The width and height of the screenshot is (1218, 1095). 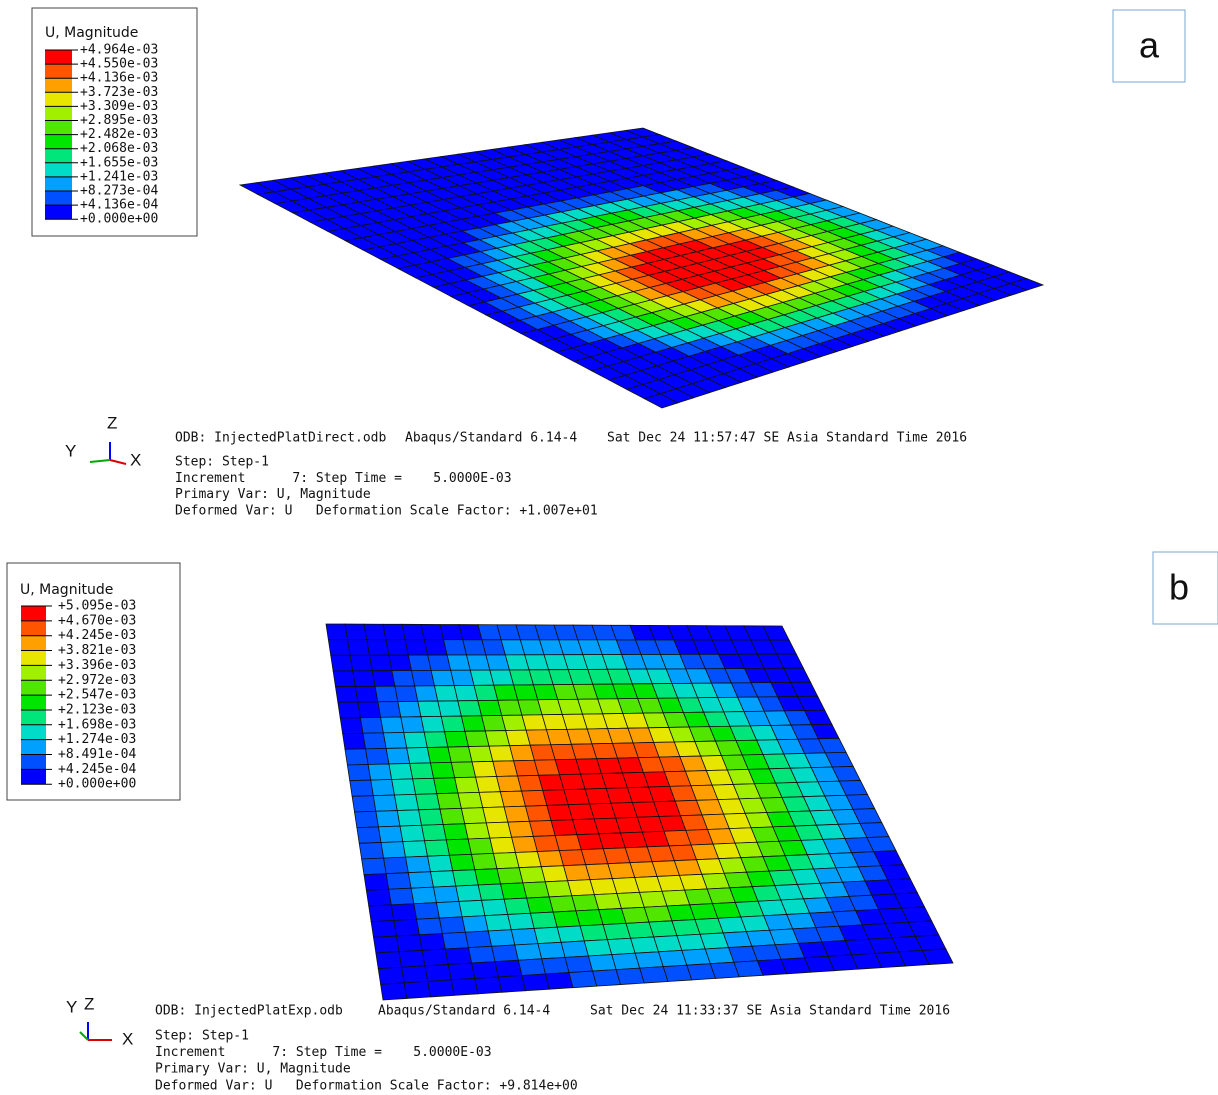 I want to click on legend-title: U, Magnitude, so click(x=91, y=33).